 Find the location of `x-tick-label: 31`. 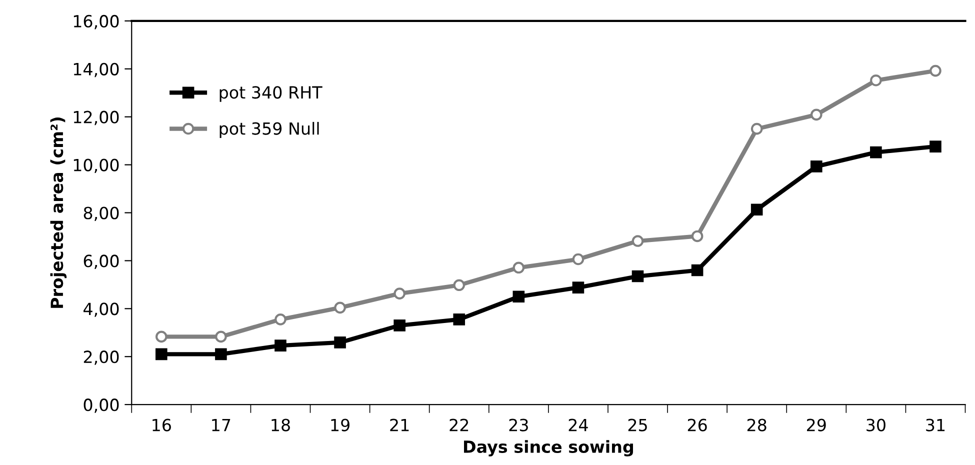

x-tick-label: 31 is located at coordinates (935, 425).